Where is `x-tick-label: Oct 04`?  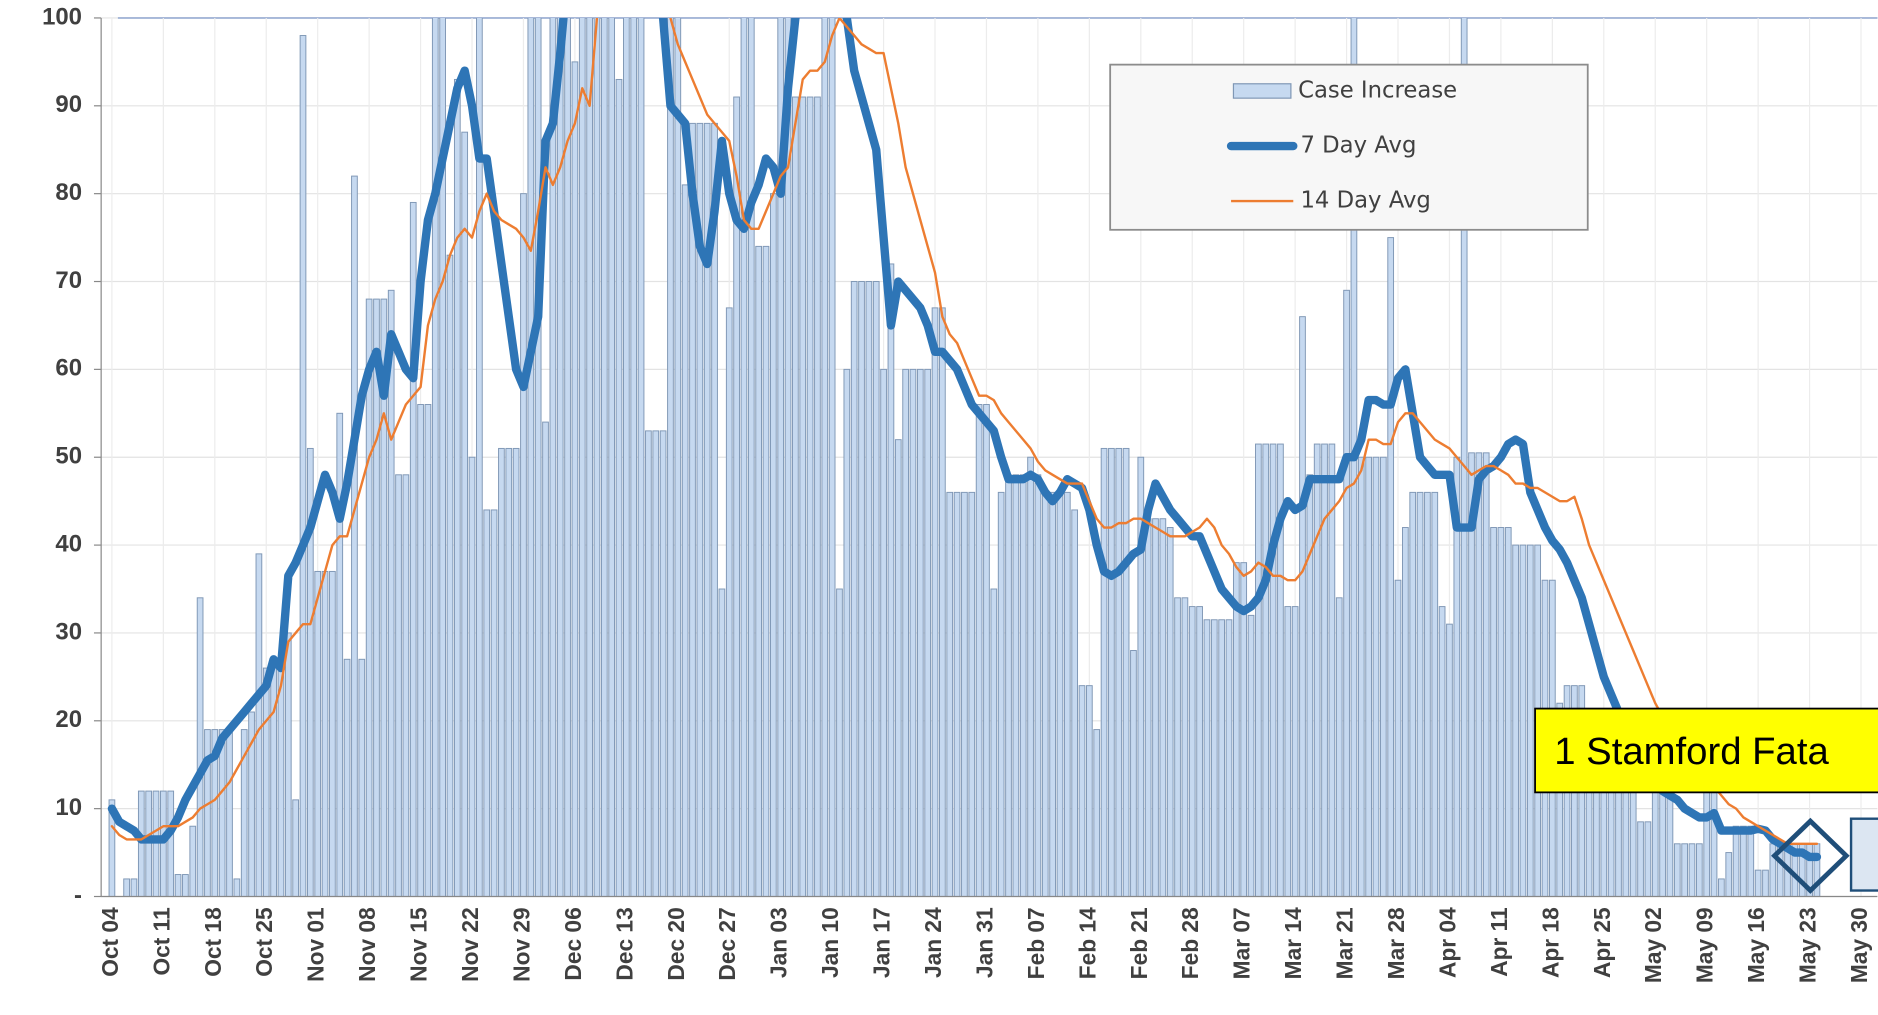
x-tick-label: Oct 04 is located at coordinates (110, 942).